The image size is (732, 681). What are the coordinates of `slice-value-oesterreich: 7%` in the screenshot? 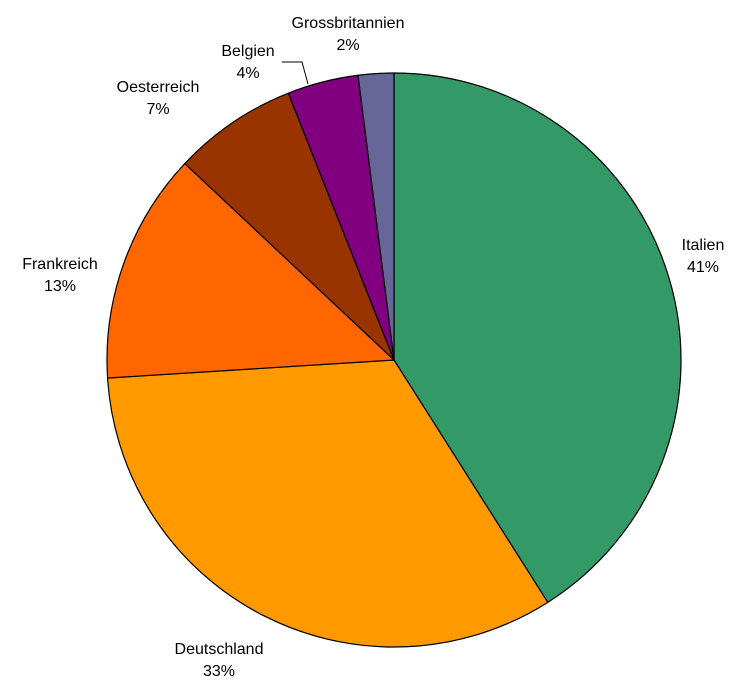 It's located at (157, 109).